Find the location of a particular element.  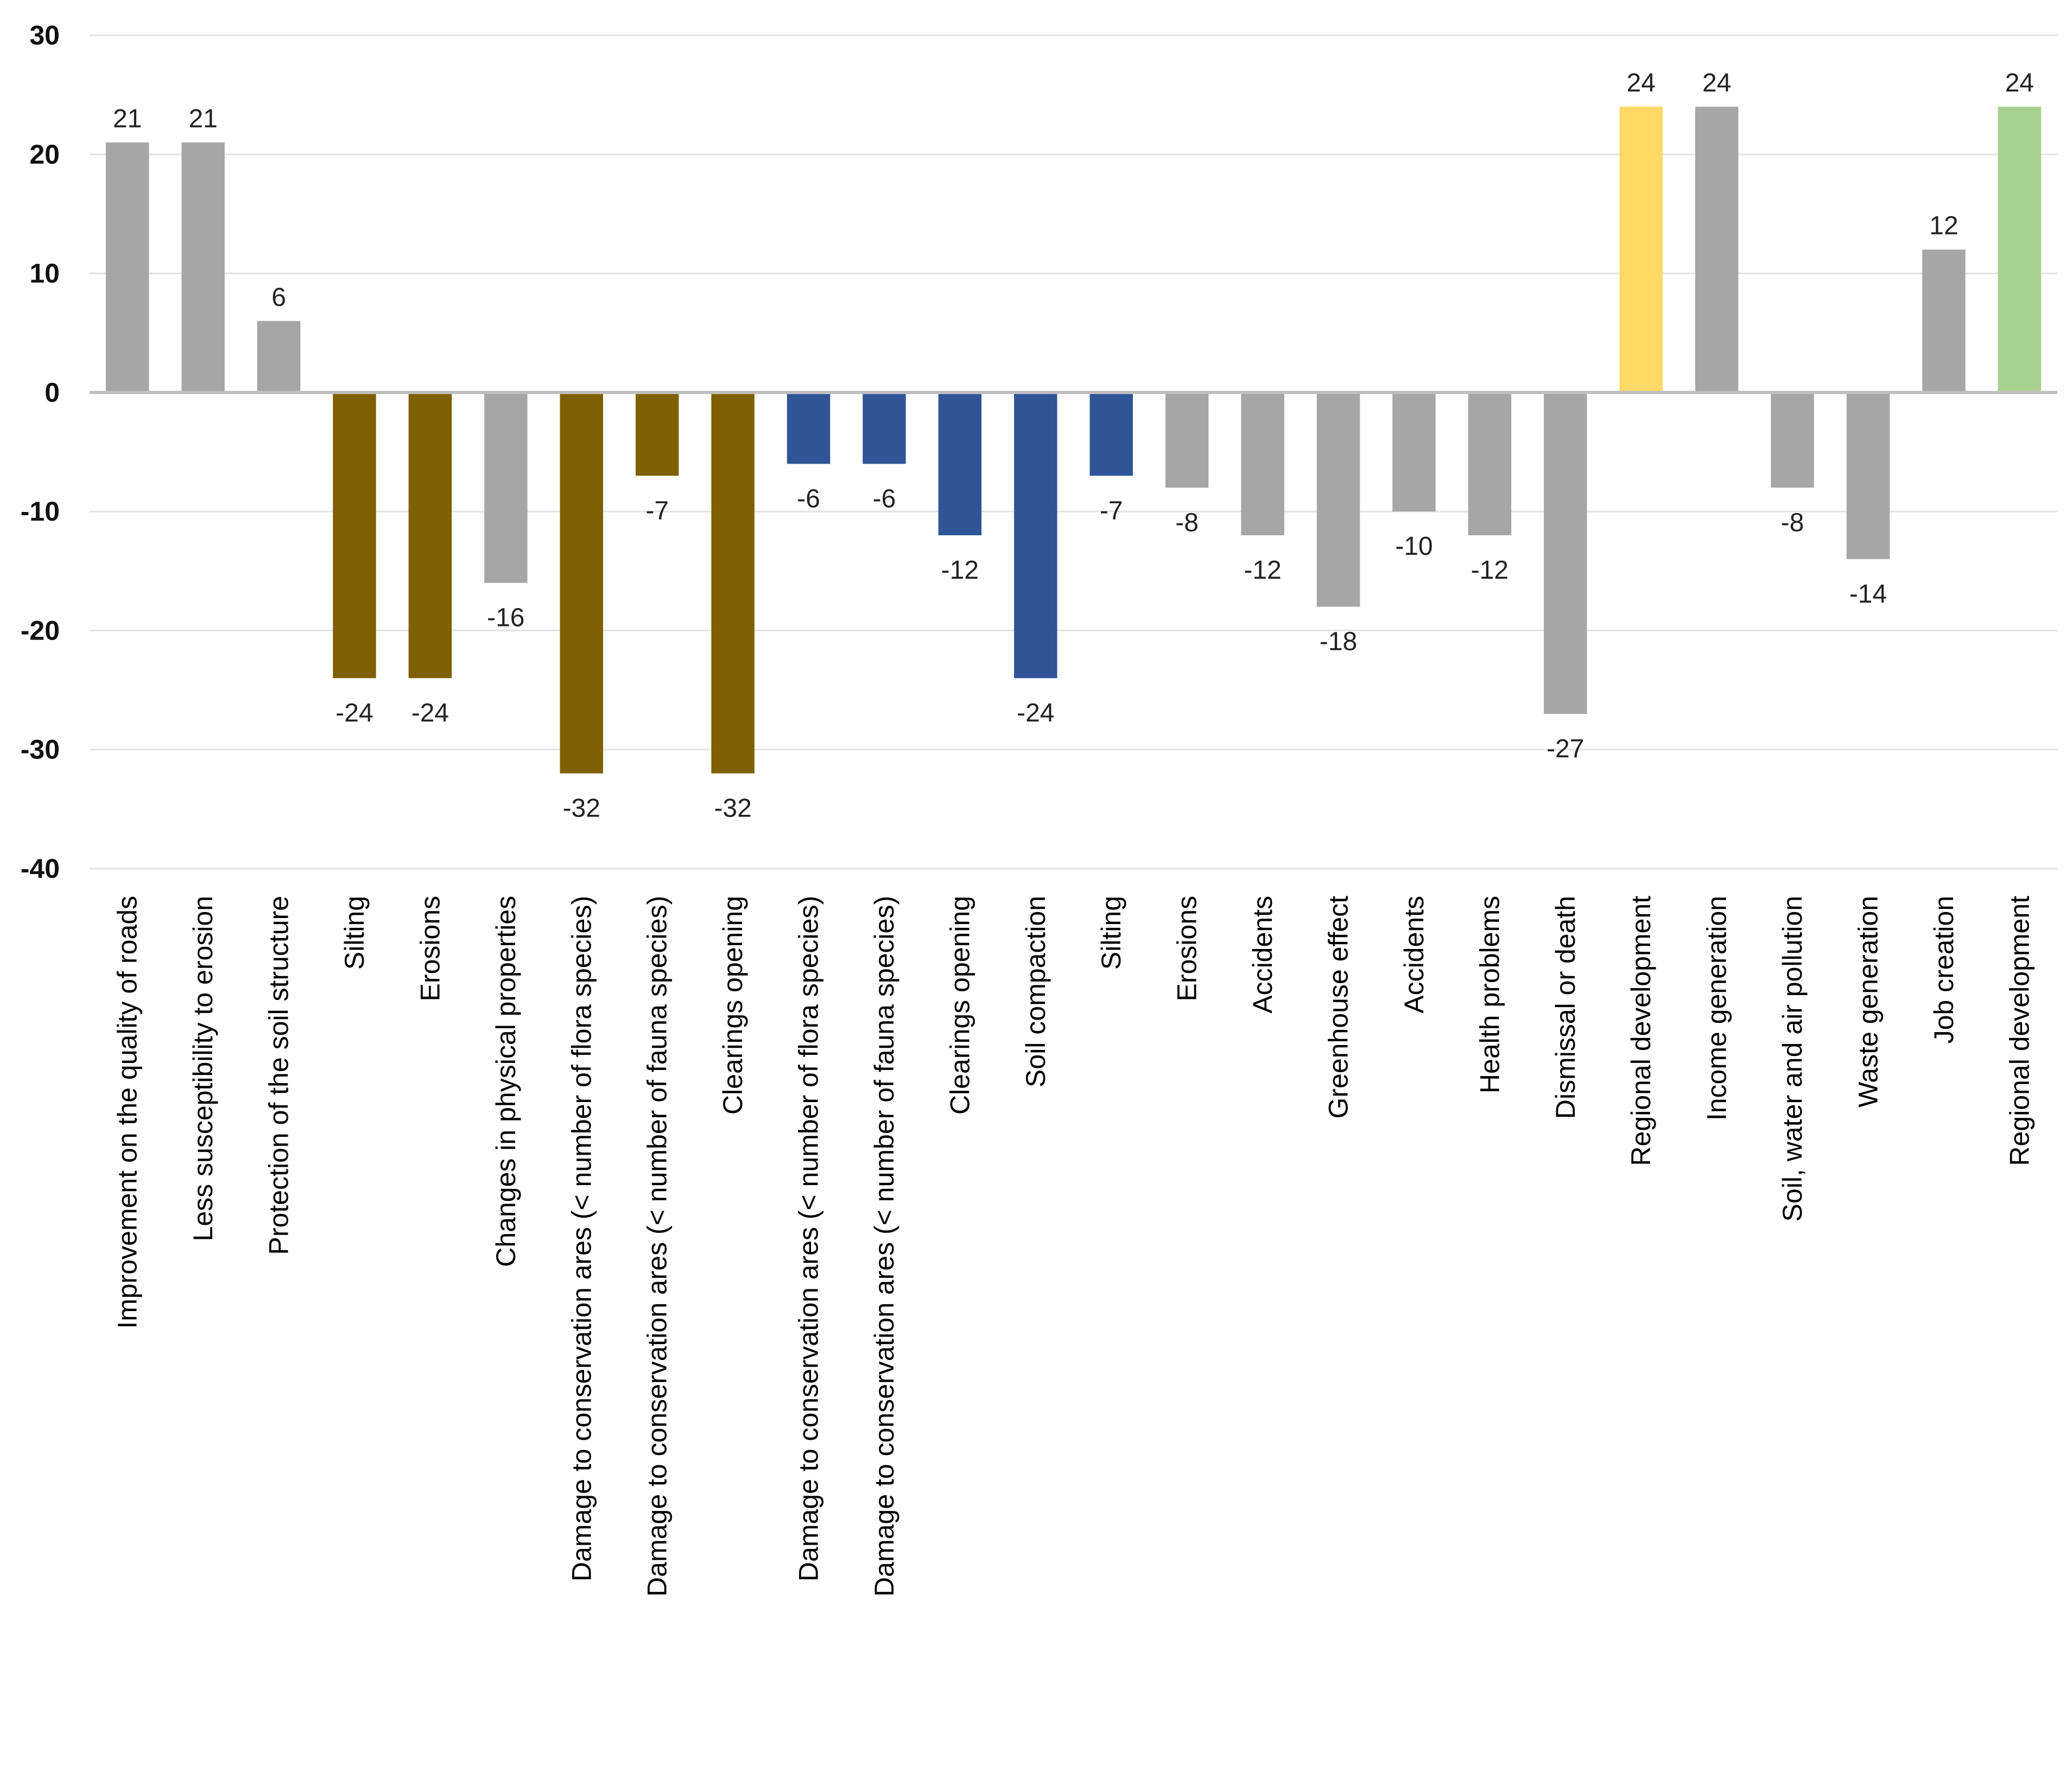

x-category-label: Health problems is located at coordinates (1489, 994).